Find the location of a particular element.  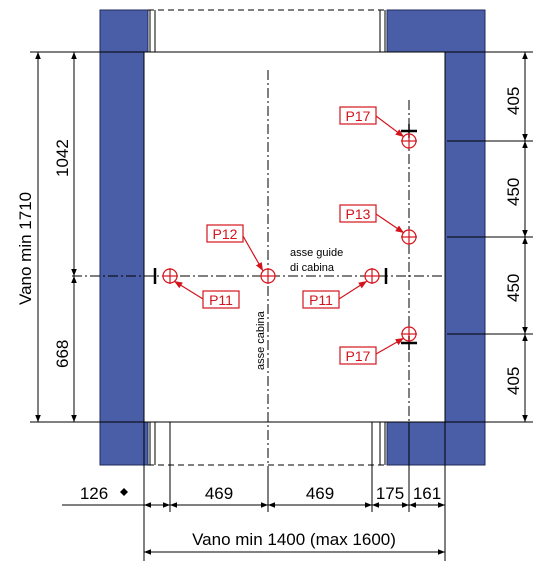

car-axis-label: asse cabina is located at coordinates (261, 340).